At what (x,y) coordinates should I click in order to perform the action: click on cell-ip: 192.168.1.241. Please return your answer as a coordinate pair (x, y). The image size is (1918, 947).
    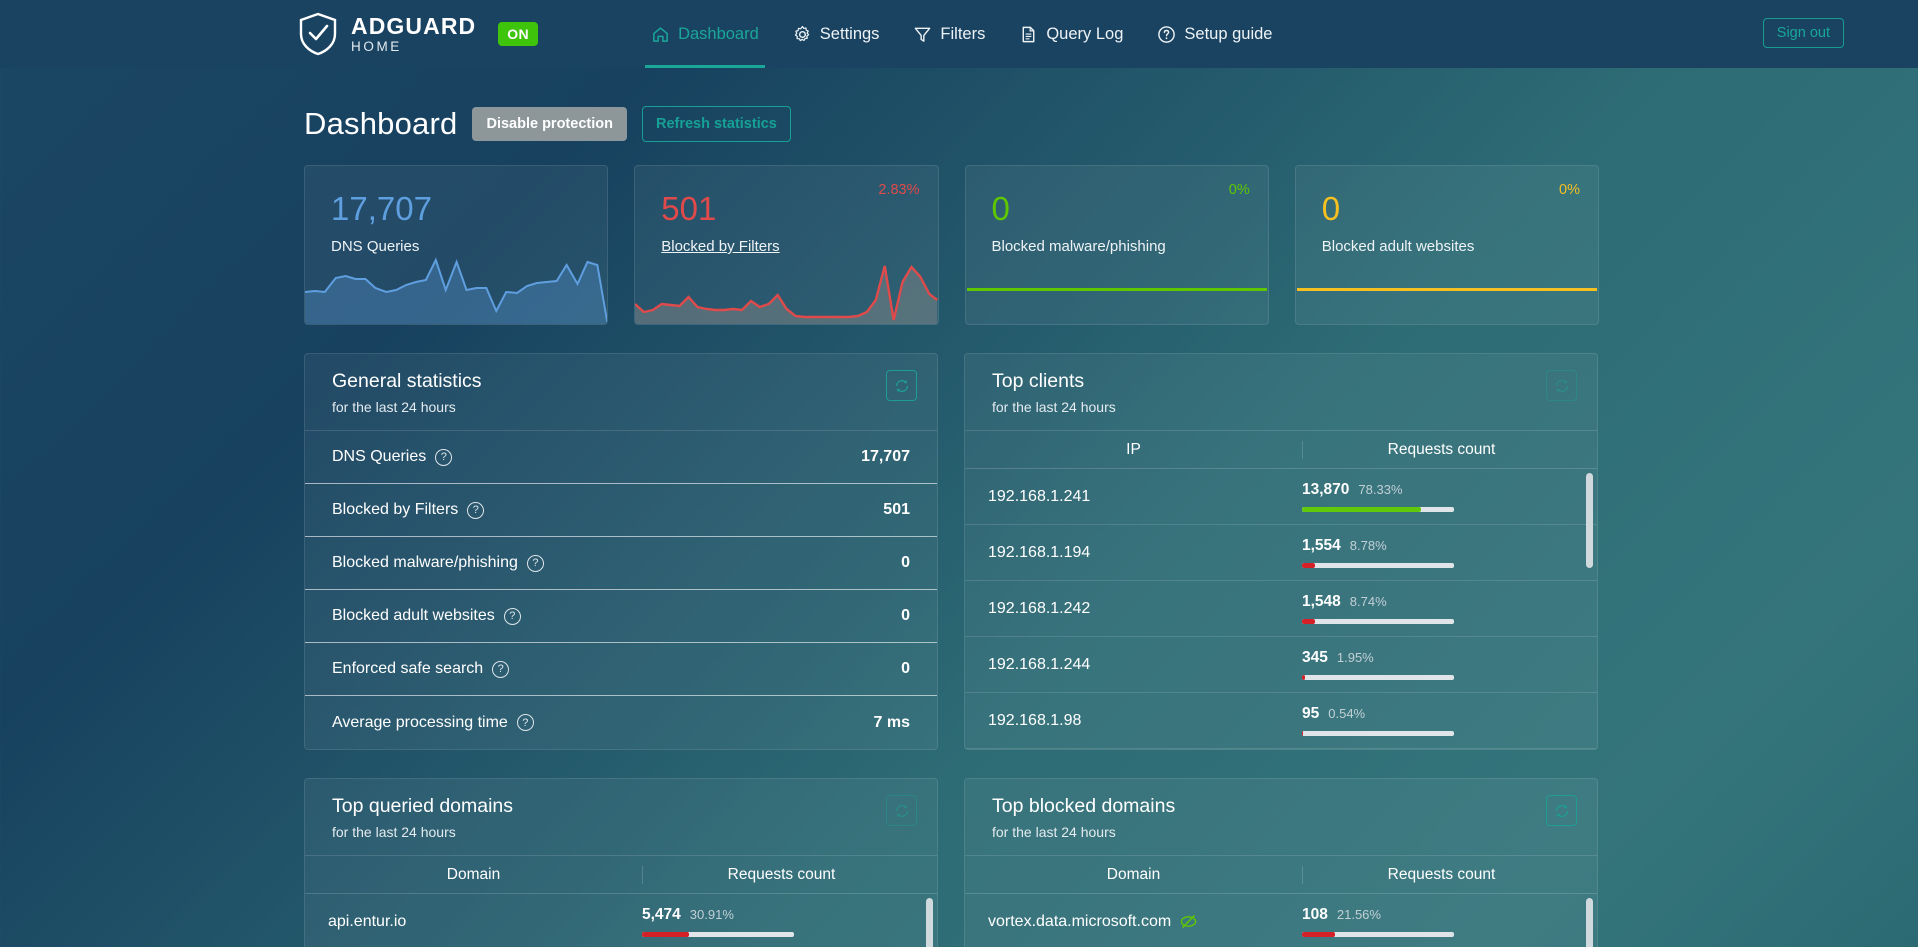
    Looking at the image, I should click on (1039, 496).